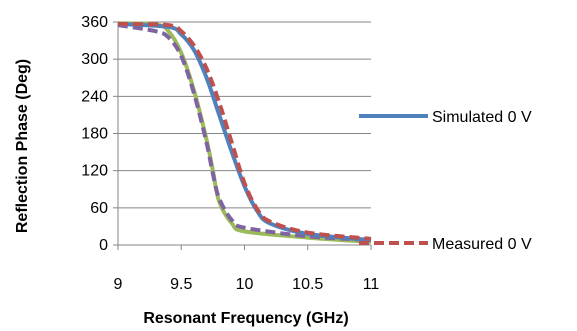 This screenshot has height=331, width=577. I want to click on x-tick-label: 10, so click(245, 284).